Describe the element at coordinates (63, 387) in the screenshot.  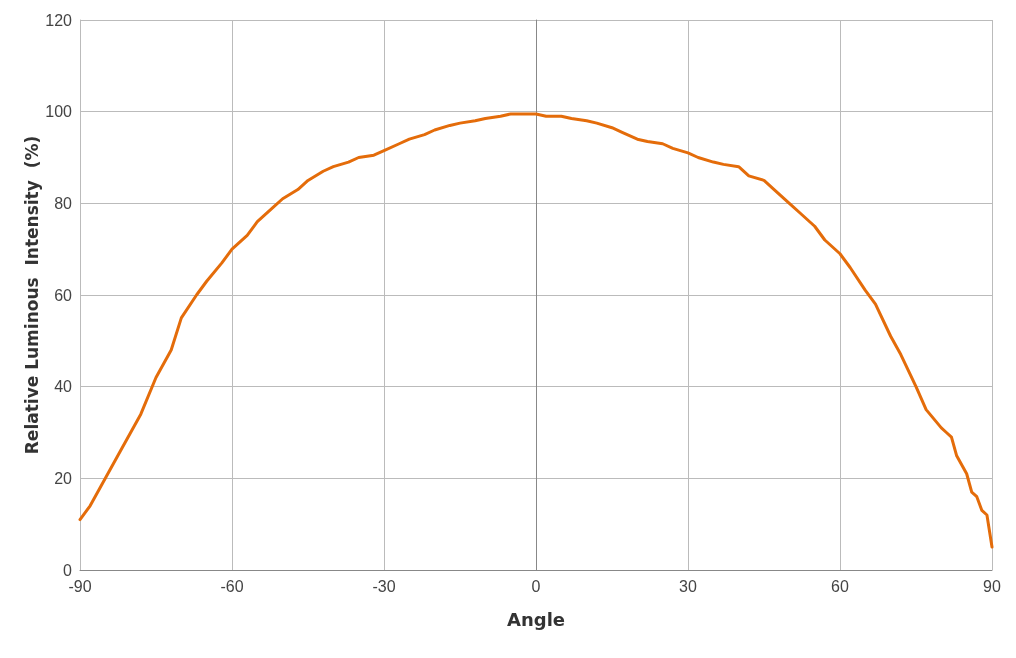
I see `y-tick-label: 40` at that location.